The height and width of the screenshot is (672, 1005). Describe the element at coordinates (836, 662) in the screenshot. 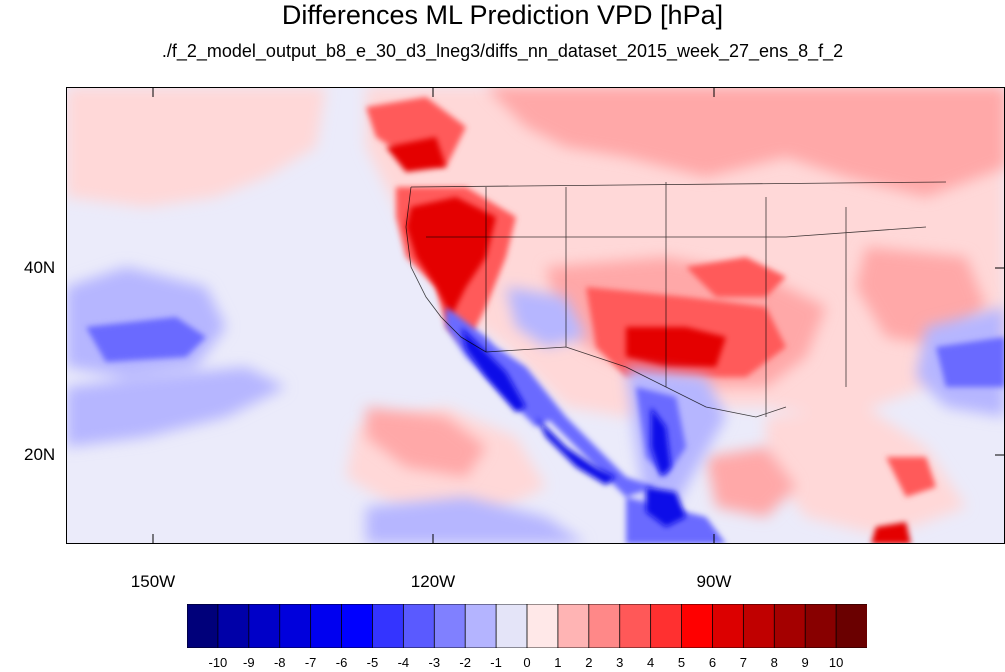

I see `colorbar-tick-label: 10` at that location.